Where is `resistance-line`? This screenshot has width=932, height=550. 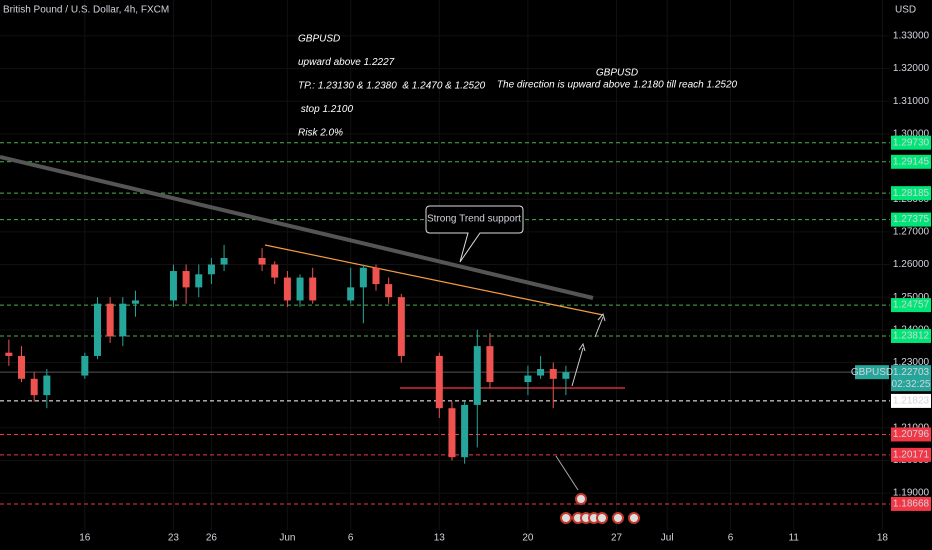 resistance-line is located at coordinates (434, 280).